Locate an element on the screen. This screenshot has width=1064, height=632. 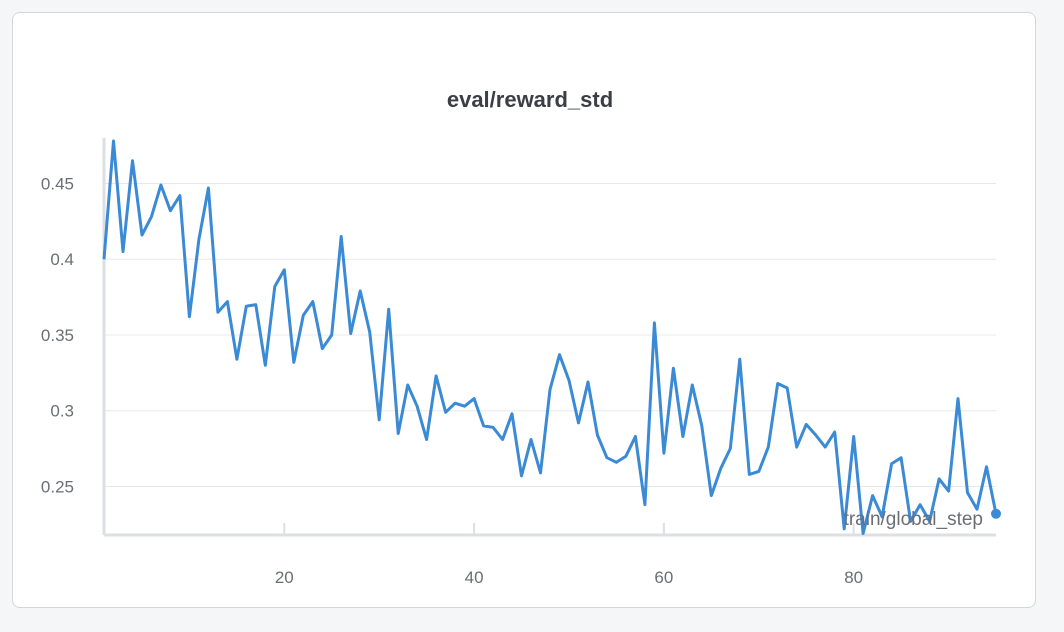
x-axis-label: train/global_step is located at coordinates (913, 519).